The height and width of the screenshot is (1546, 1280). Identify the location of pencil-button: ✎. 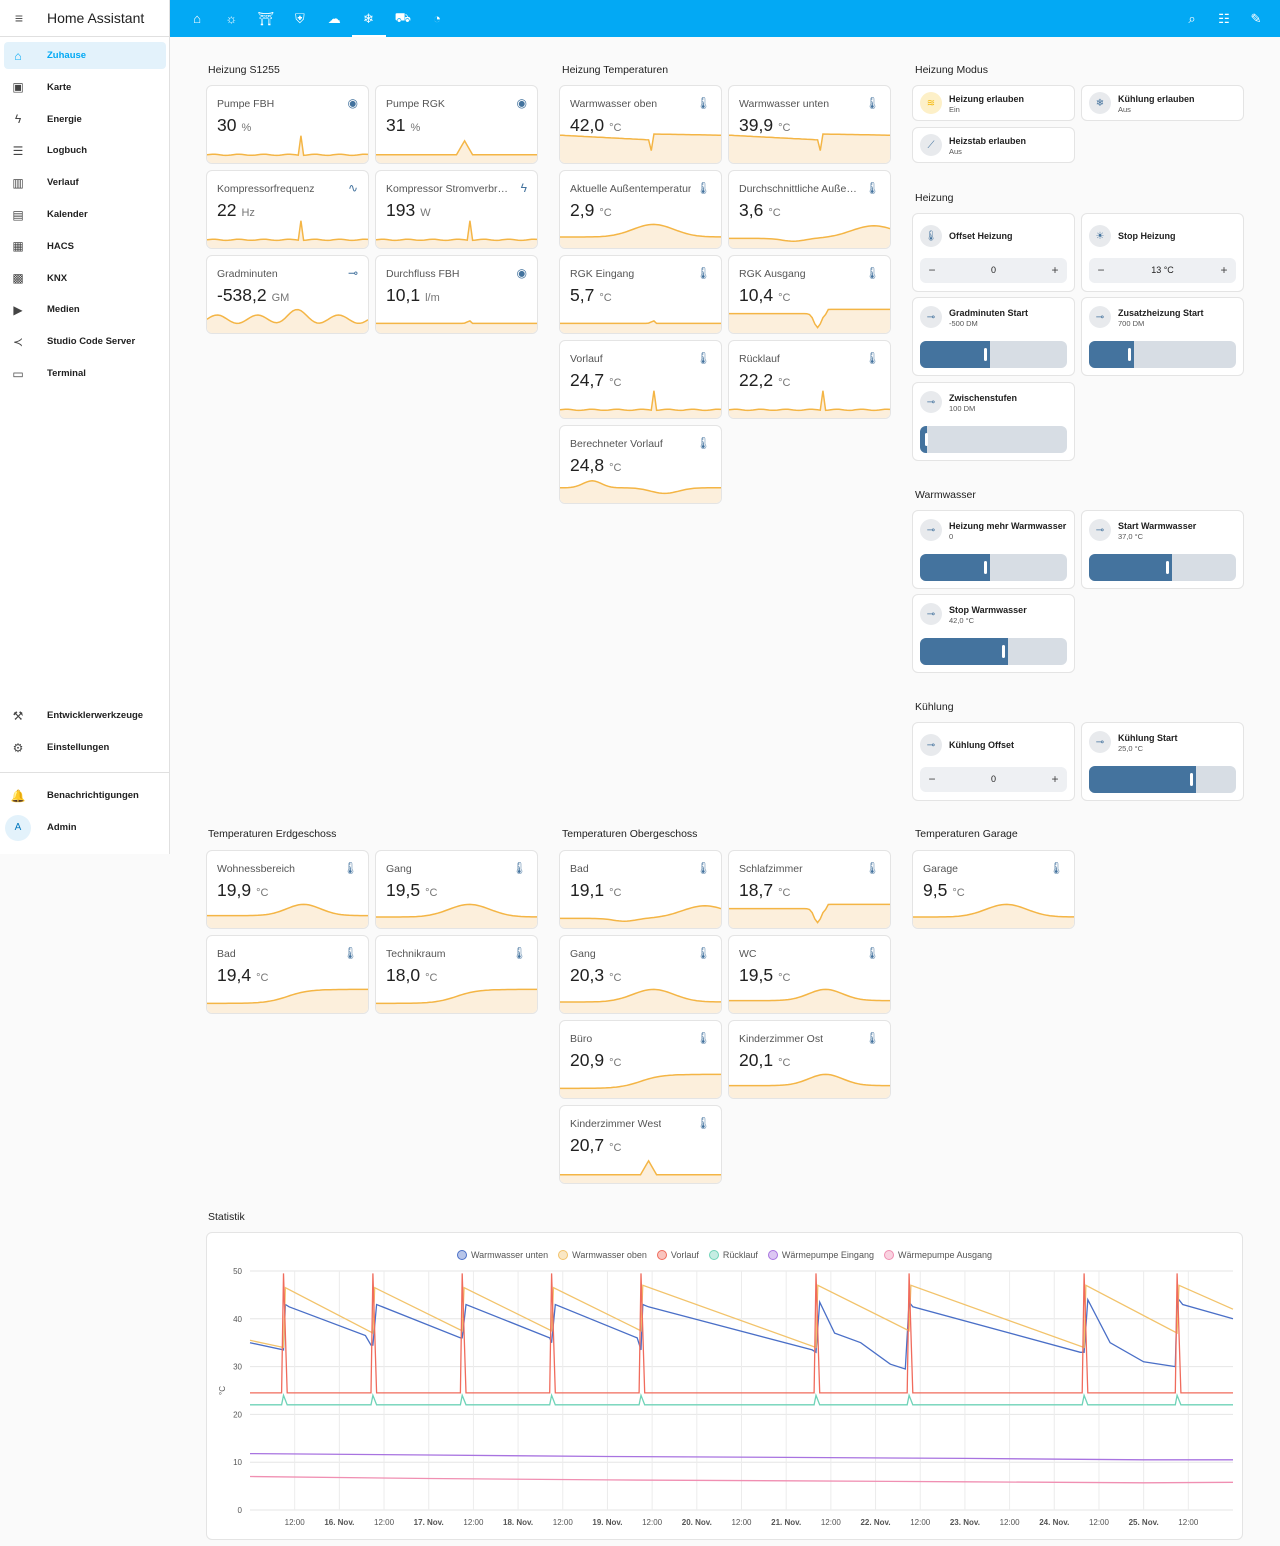
(1256, 18).